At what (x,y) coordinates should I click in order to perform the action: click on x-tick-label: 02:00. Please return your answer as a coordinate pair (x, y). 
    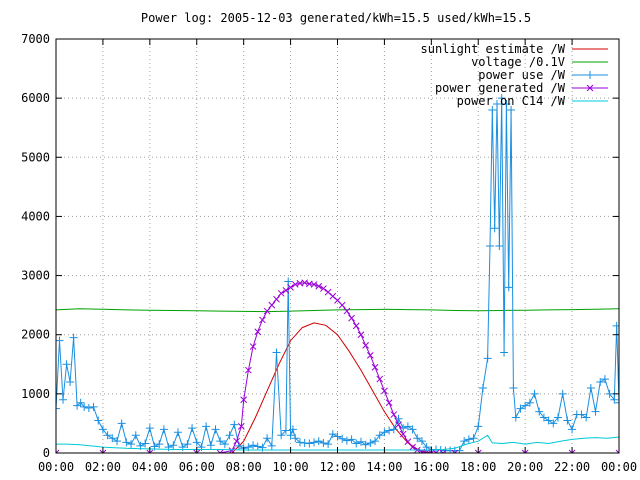
    Looking at the image, I should click on (103, 467).